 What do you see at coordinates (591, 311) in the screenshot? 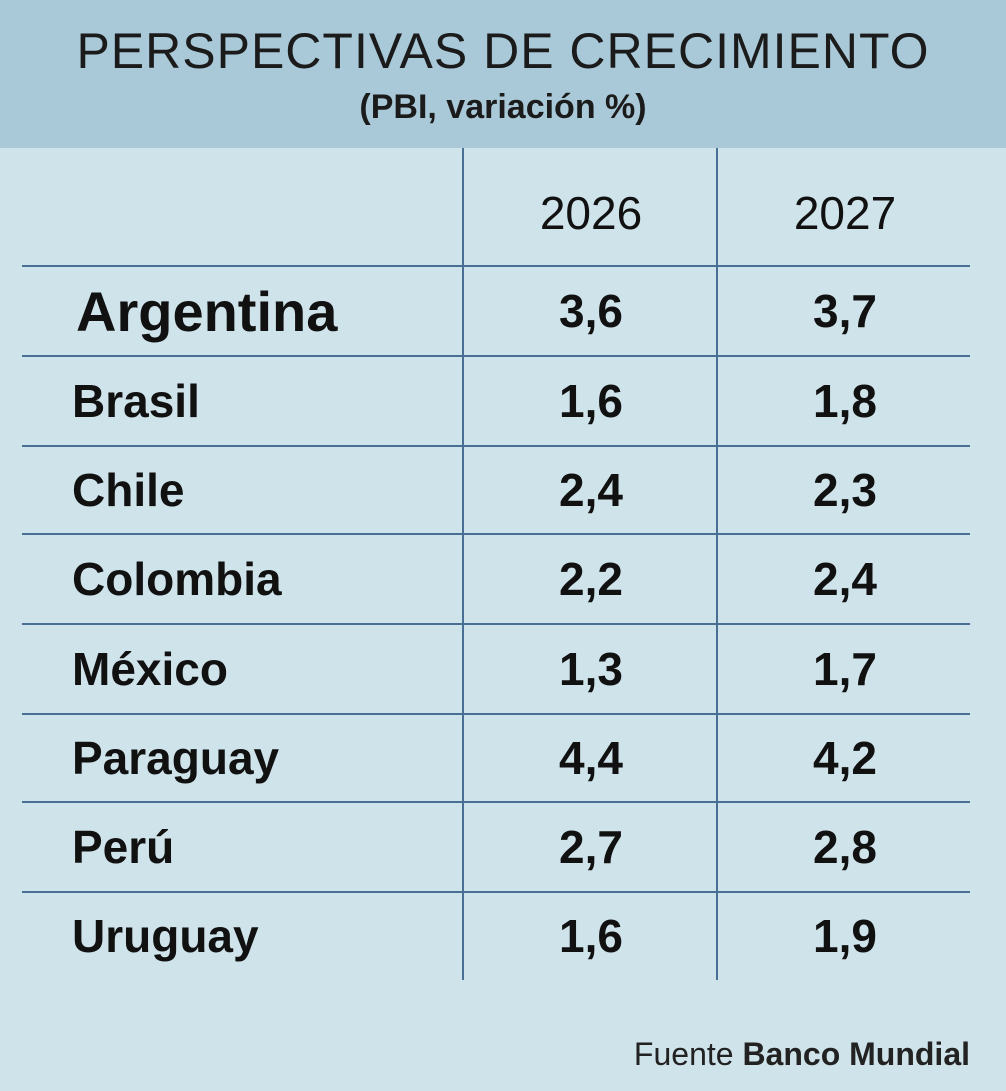
I see `table-cell-value: 3,6` at bounding box center [591, 311].